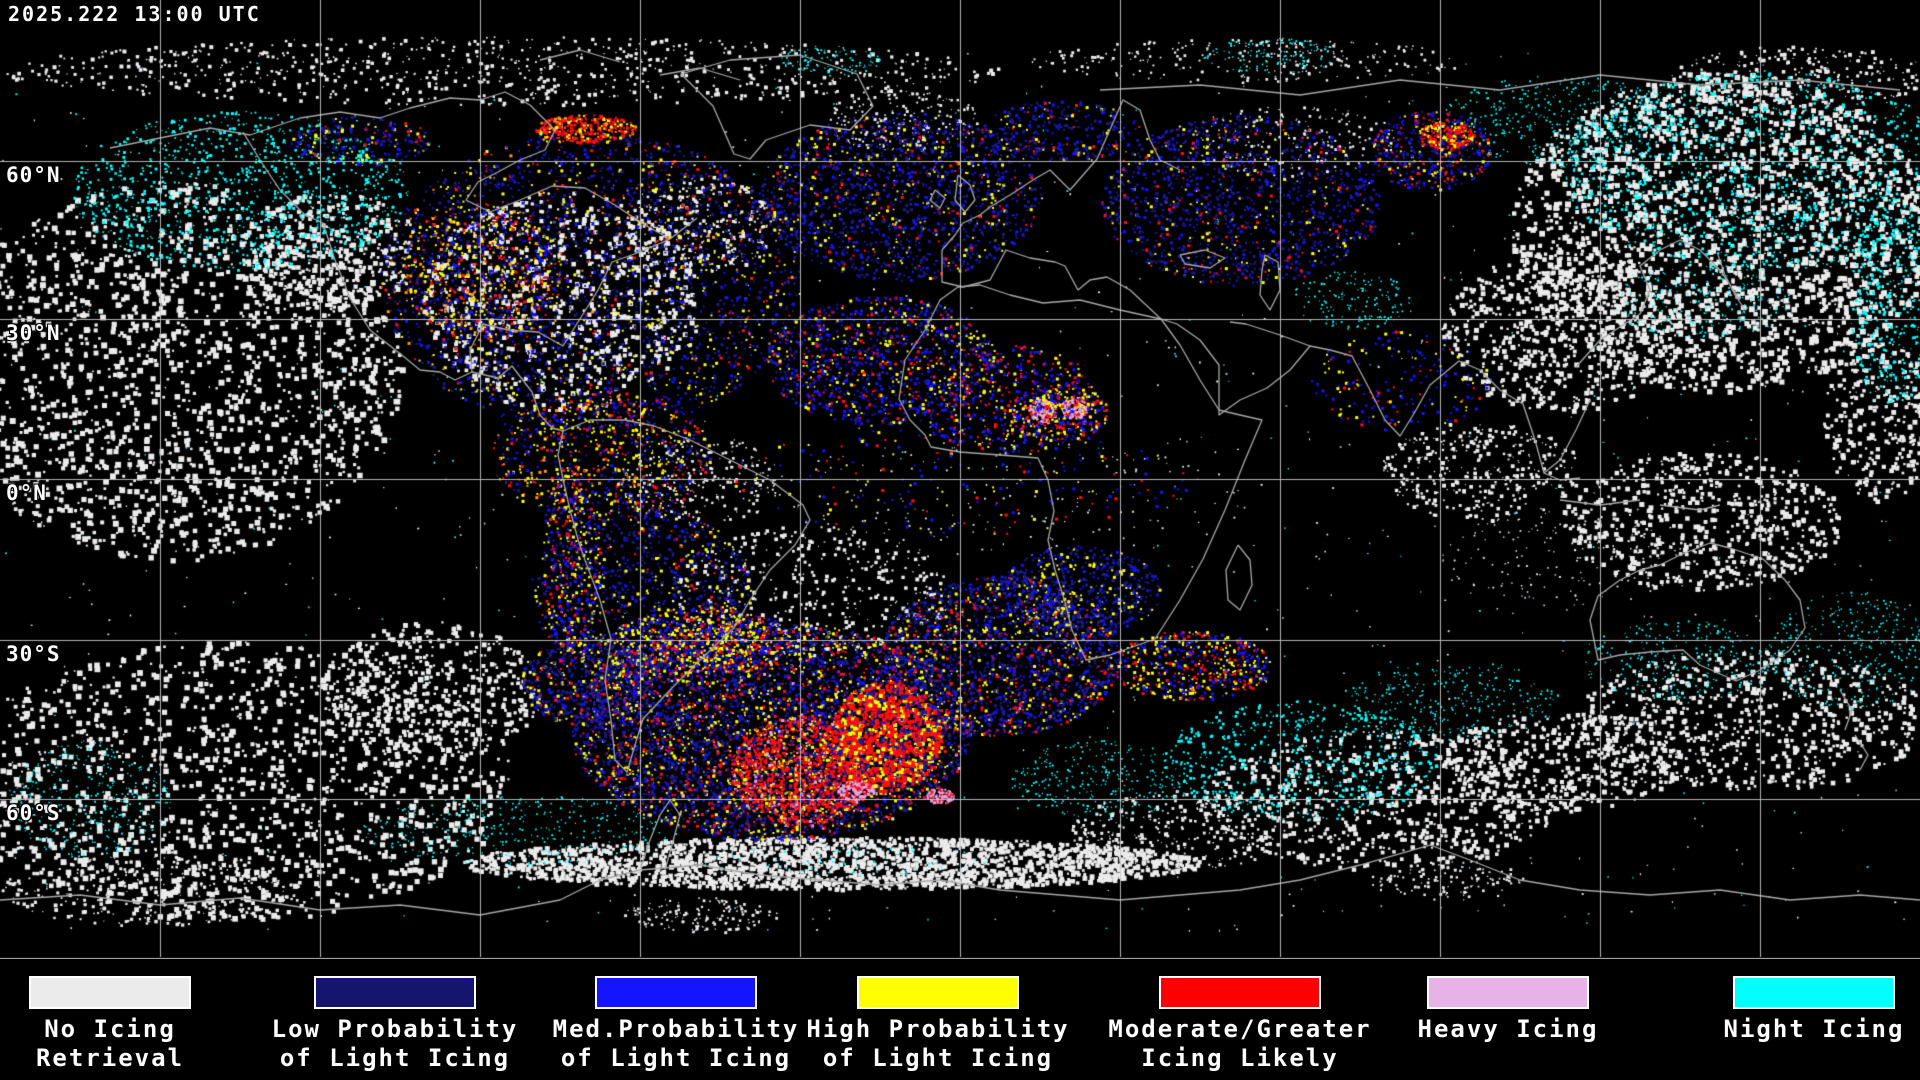 The height and width of the screenshot is (1080, 1920). Describe the element at coordinates (1792, 1010) in the screenshot. I see `legend-item-night: Night Icing` at that location.